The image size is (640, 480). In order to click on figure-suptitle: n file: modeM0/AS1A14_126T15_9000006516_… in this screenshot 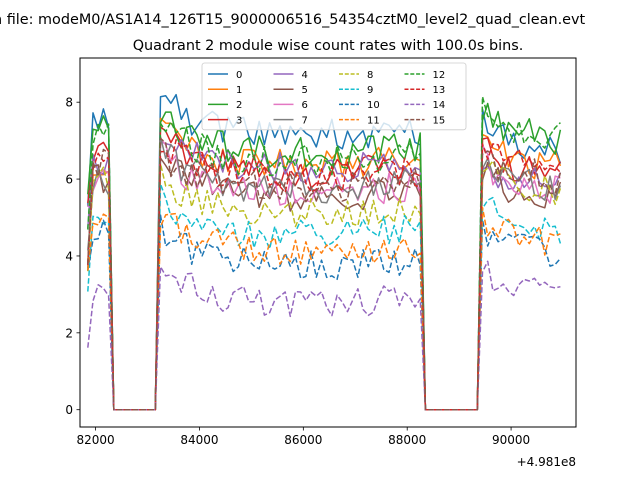, I will do `click(293, 20)`.